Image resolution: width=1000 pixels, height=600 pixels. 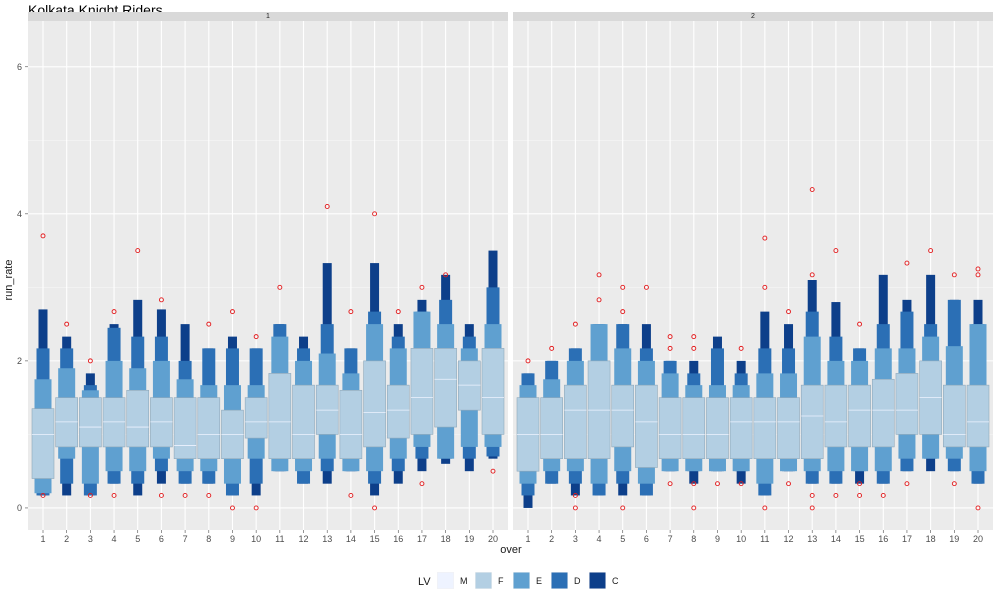 I want to click on x-tick-label: 13, so click(x=812, y=539).